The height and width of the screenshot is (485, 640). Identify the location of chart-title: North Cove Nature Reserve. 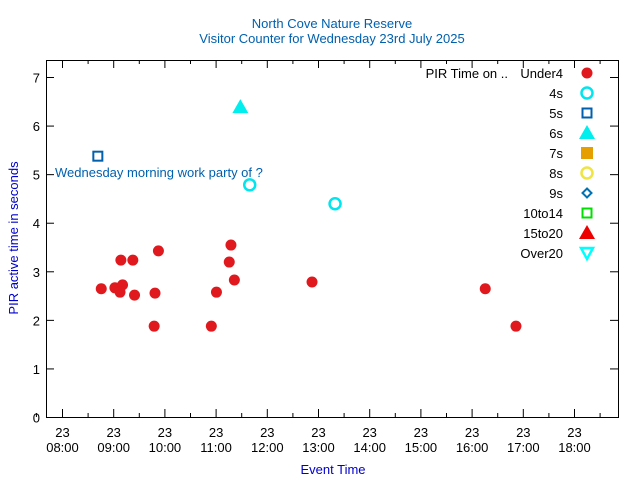
(332, 23).